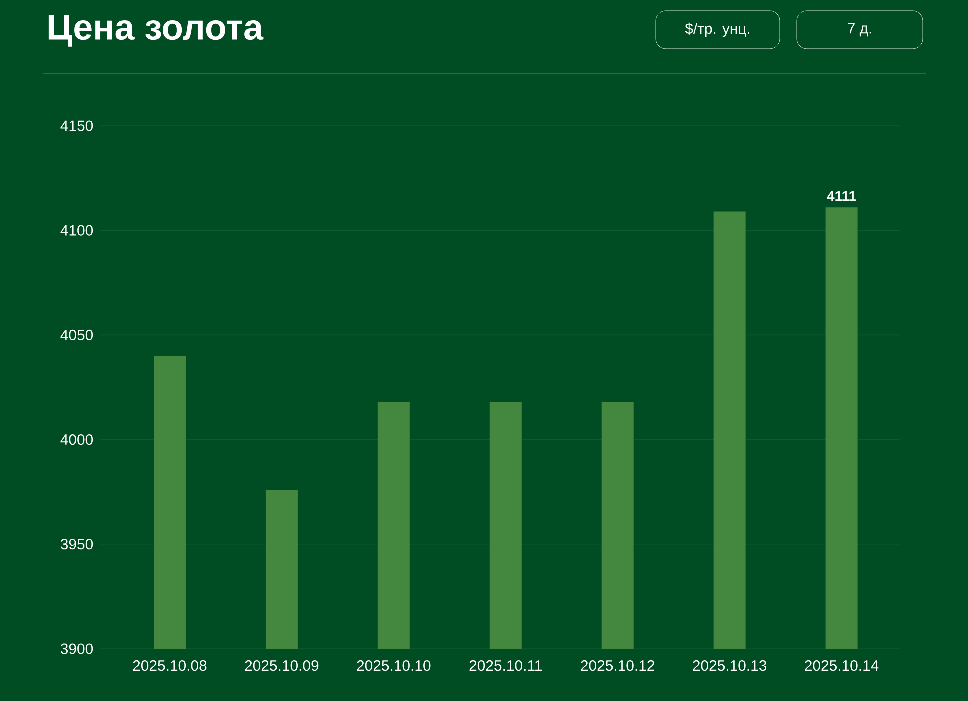 Image resolution: width=968 pixels, height=701 pixels. Describe the element at coordinates (841, 196) in the screenshot. I see `data-label: 4111` at that location.